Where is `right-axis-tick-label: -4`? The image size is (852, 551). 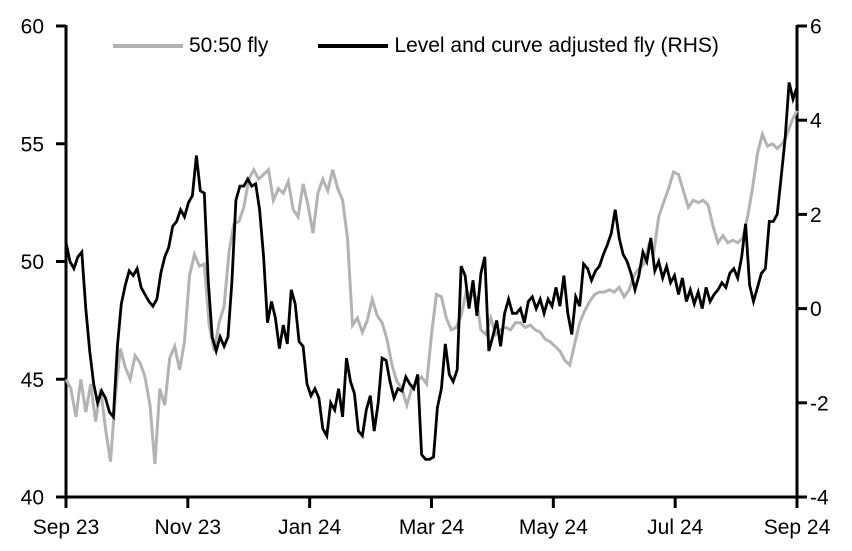
right-axis-tick-label: -4 is located at coordinates (819, 498).